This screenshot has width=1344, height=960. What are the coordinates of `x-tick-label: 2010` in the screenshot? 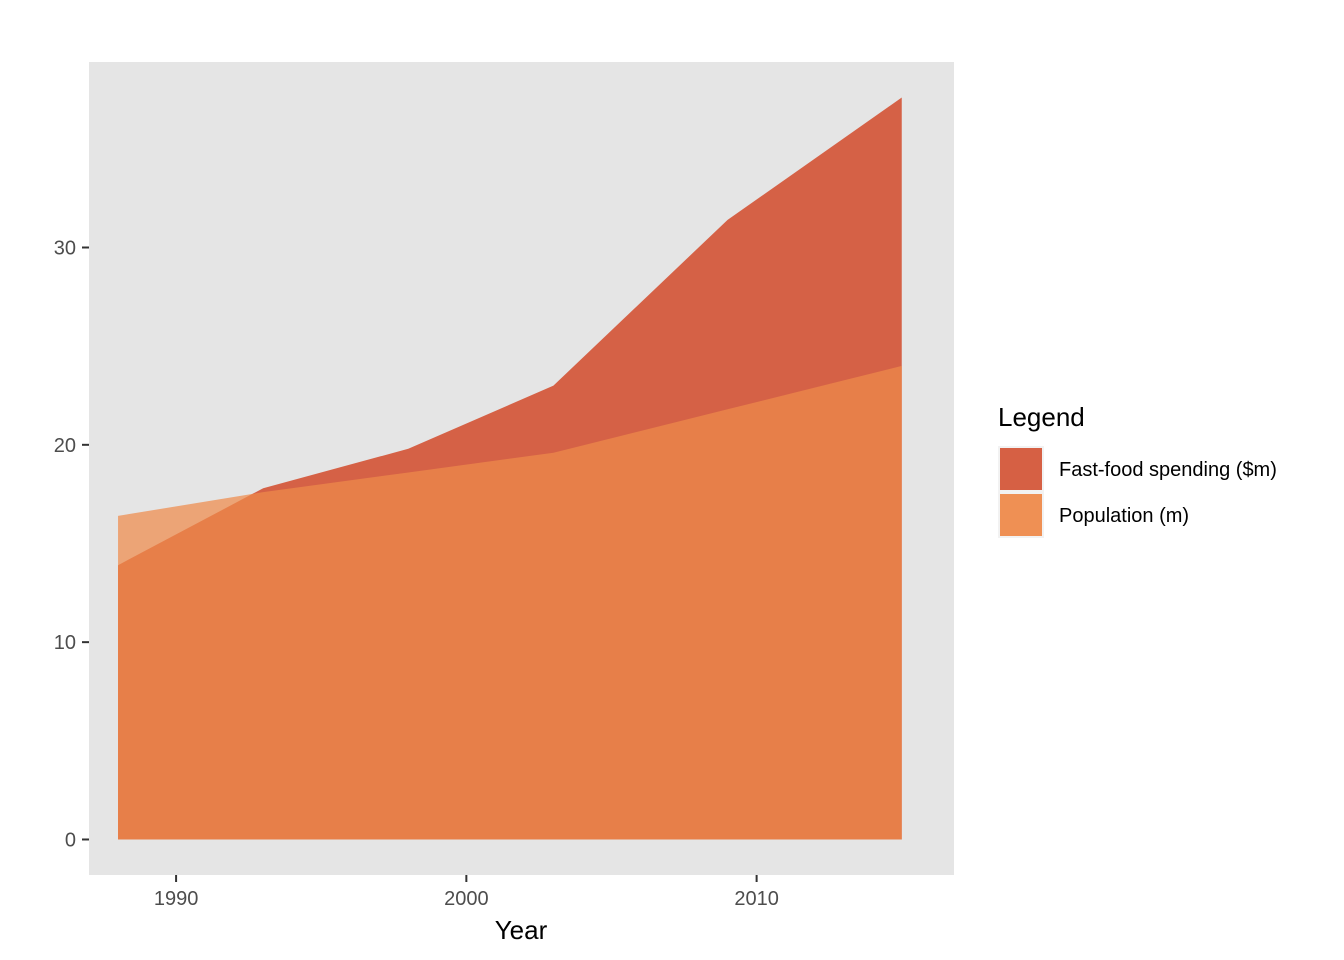 It's located at (756, 899).